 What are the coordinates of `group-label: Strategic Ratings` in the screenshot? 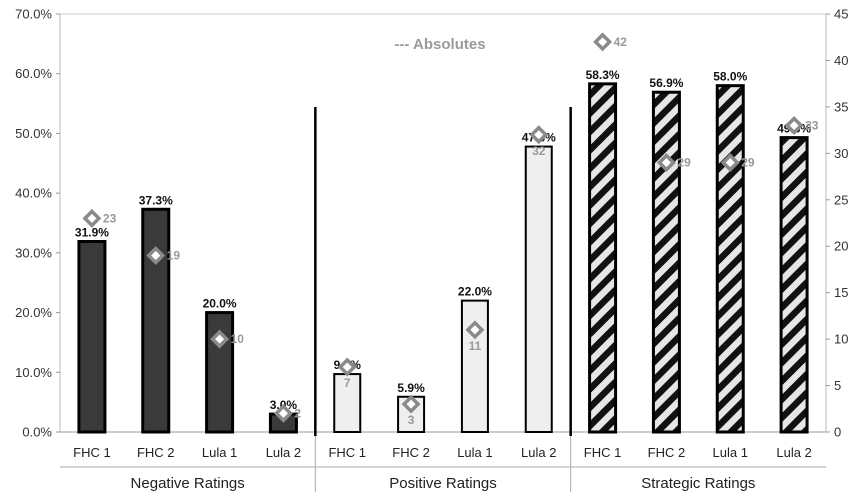 It's located at (698, 483).